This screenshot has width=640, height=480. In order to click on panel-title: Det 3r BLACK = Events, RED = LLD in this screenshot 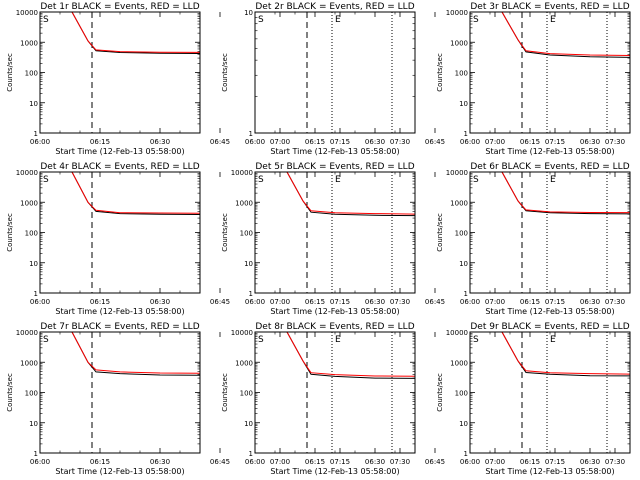, I will do `click(549, 7)`.